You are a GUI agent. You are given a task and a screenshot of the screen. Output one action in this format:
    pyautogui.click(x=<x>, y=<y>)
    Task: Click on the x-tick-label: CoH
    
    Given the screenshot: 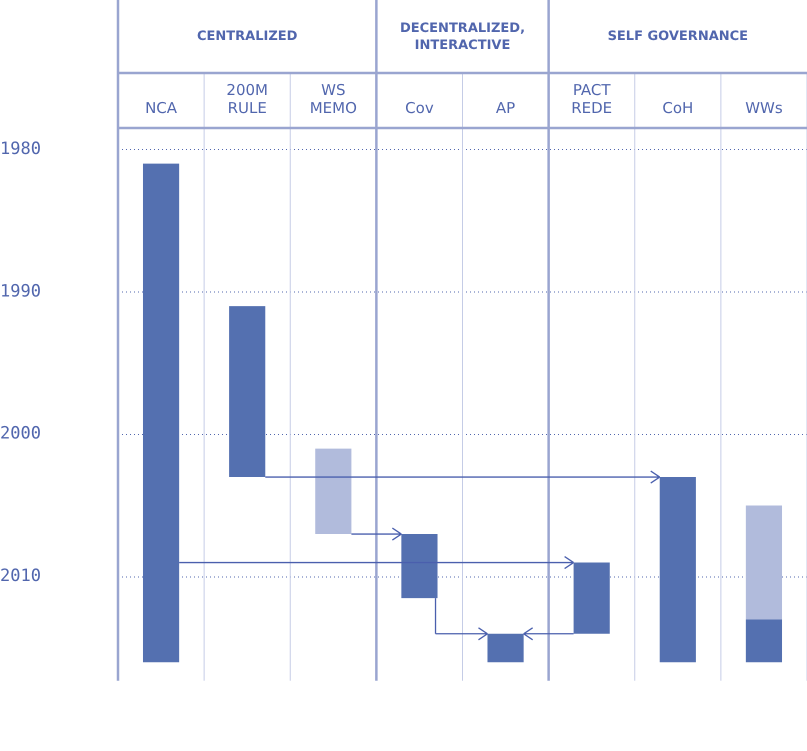 What is the action you would take?
    pyautogui.click(x=678, y=107)
    